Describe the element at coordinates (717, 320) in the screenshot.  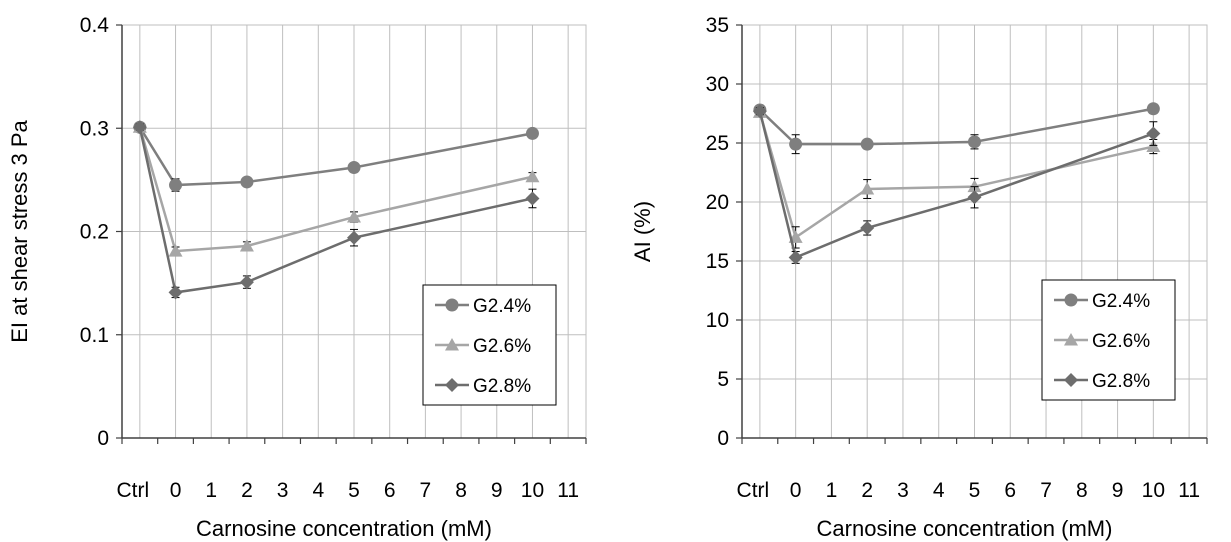
I see `y-tick-label: 10` at that location.